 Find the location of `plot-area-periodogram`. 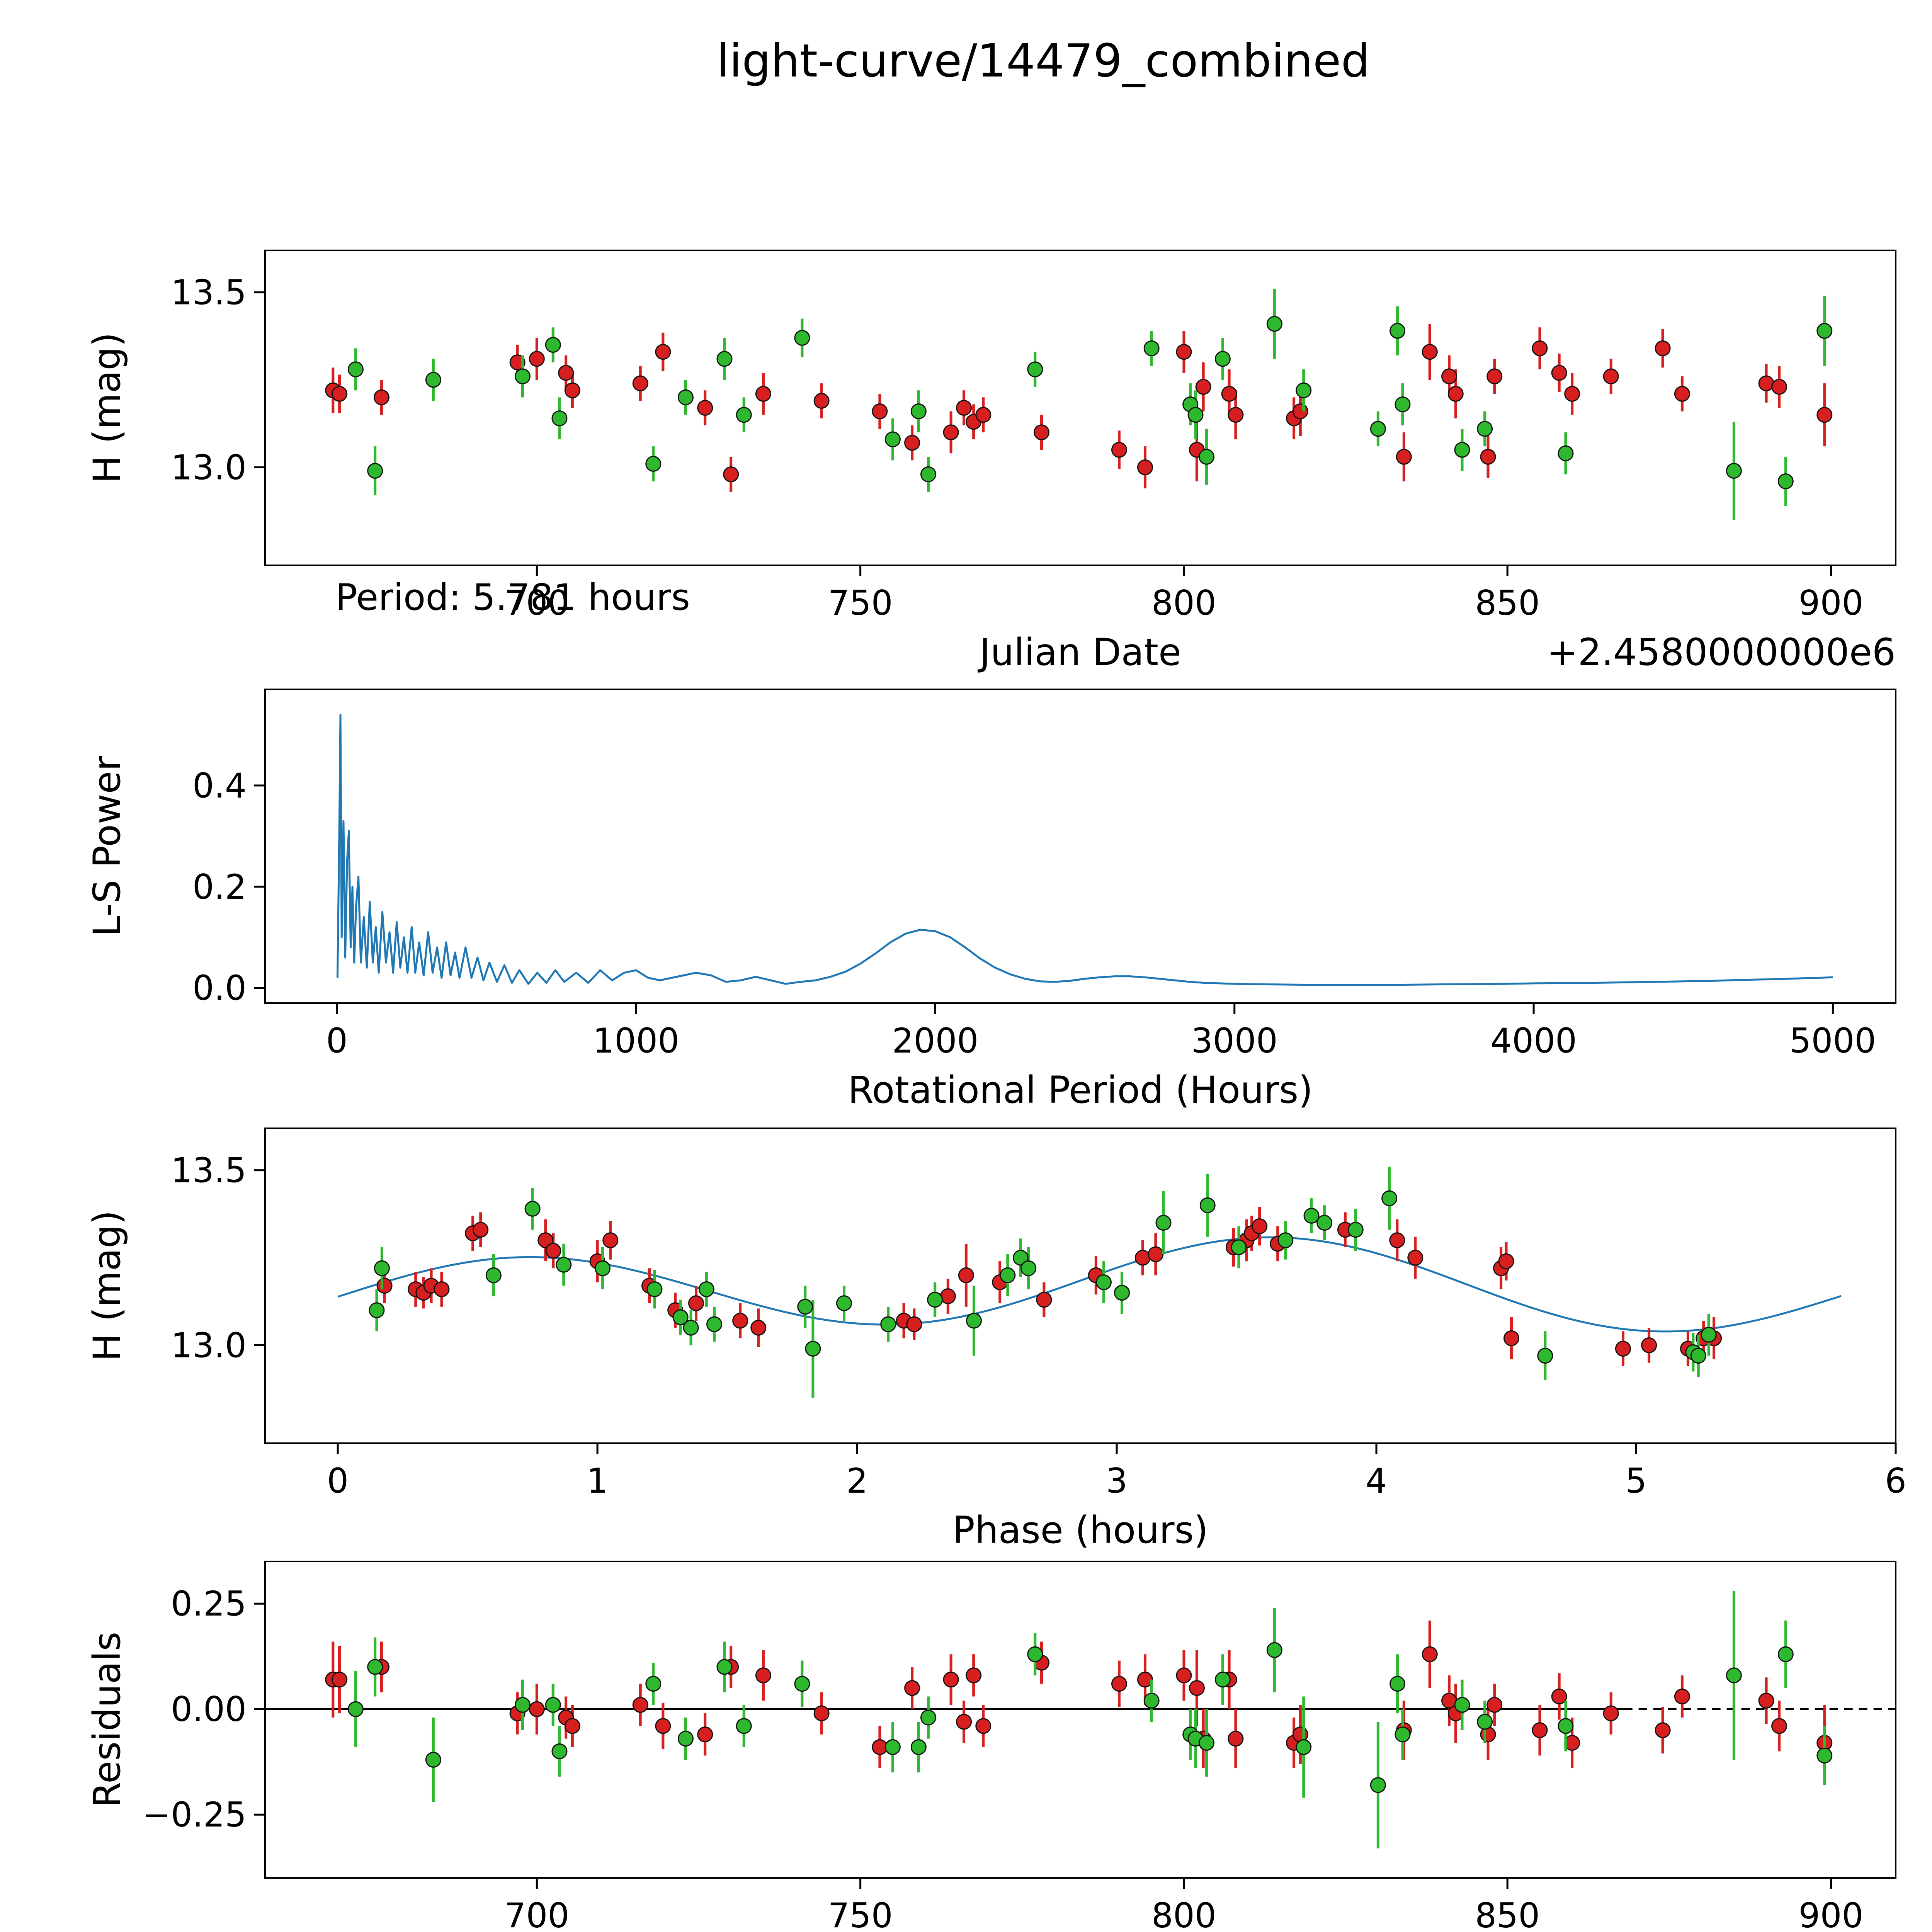

plot-area-periodogram is located at coordinates (1084, 850).